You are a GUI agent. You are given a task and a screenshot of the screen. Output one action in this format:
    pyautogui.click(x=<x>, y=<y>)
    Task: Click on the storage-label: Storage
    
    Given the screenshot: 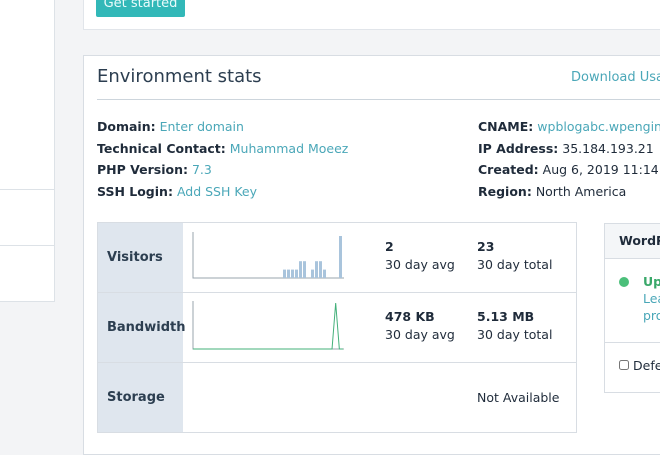 What is the action you would take?
    pyautogui.click(x=136, y=397)
    